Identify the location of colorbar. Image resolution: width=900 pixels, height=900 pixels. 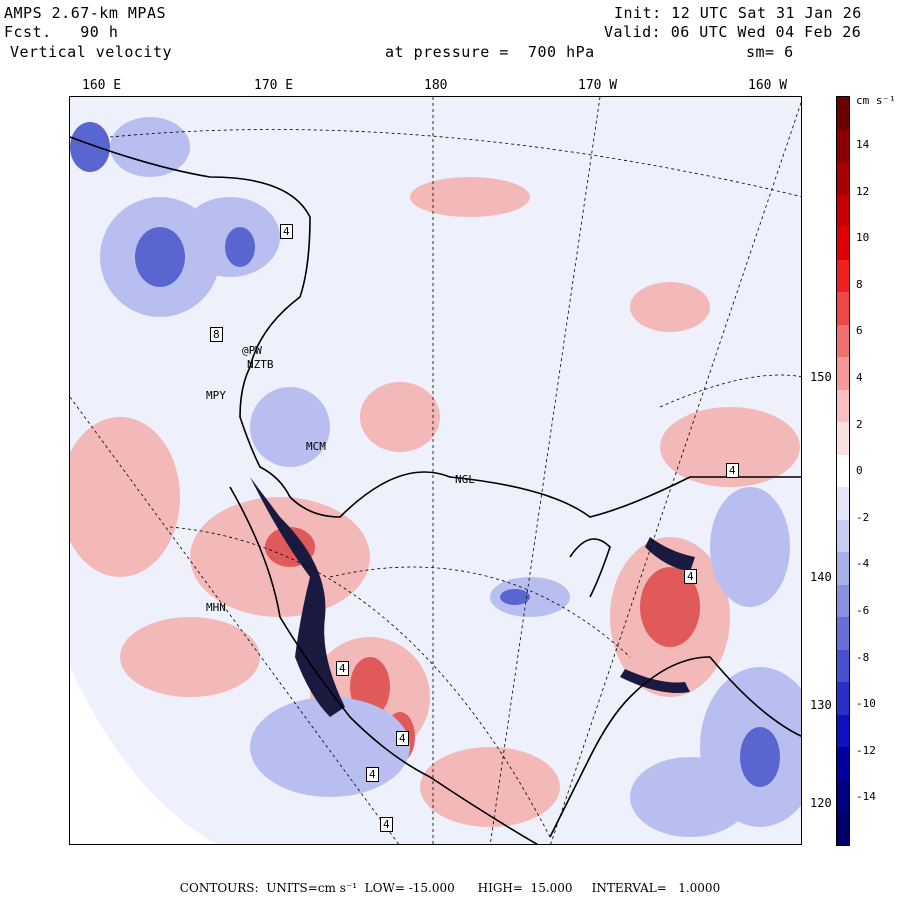
(843, 471).